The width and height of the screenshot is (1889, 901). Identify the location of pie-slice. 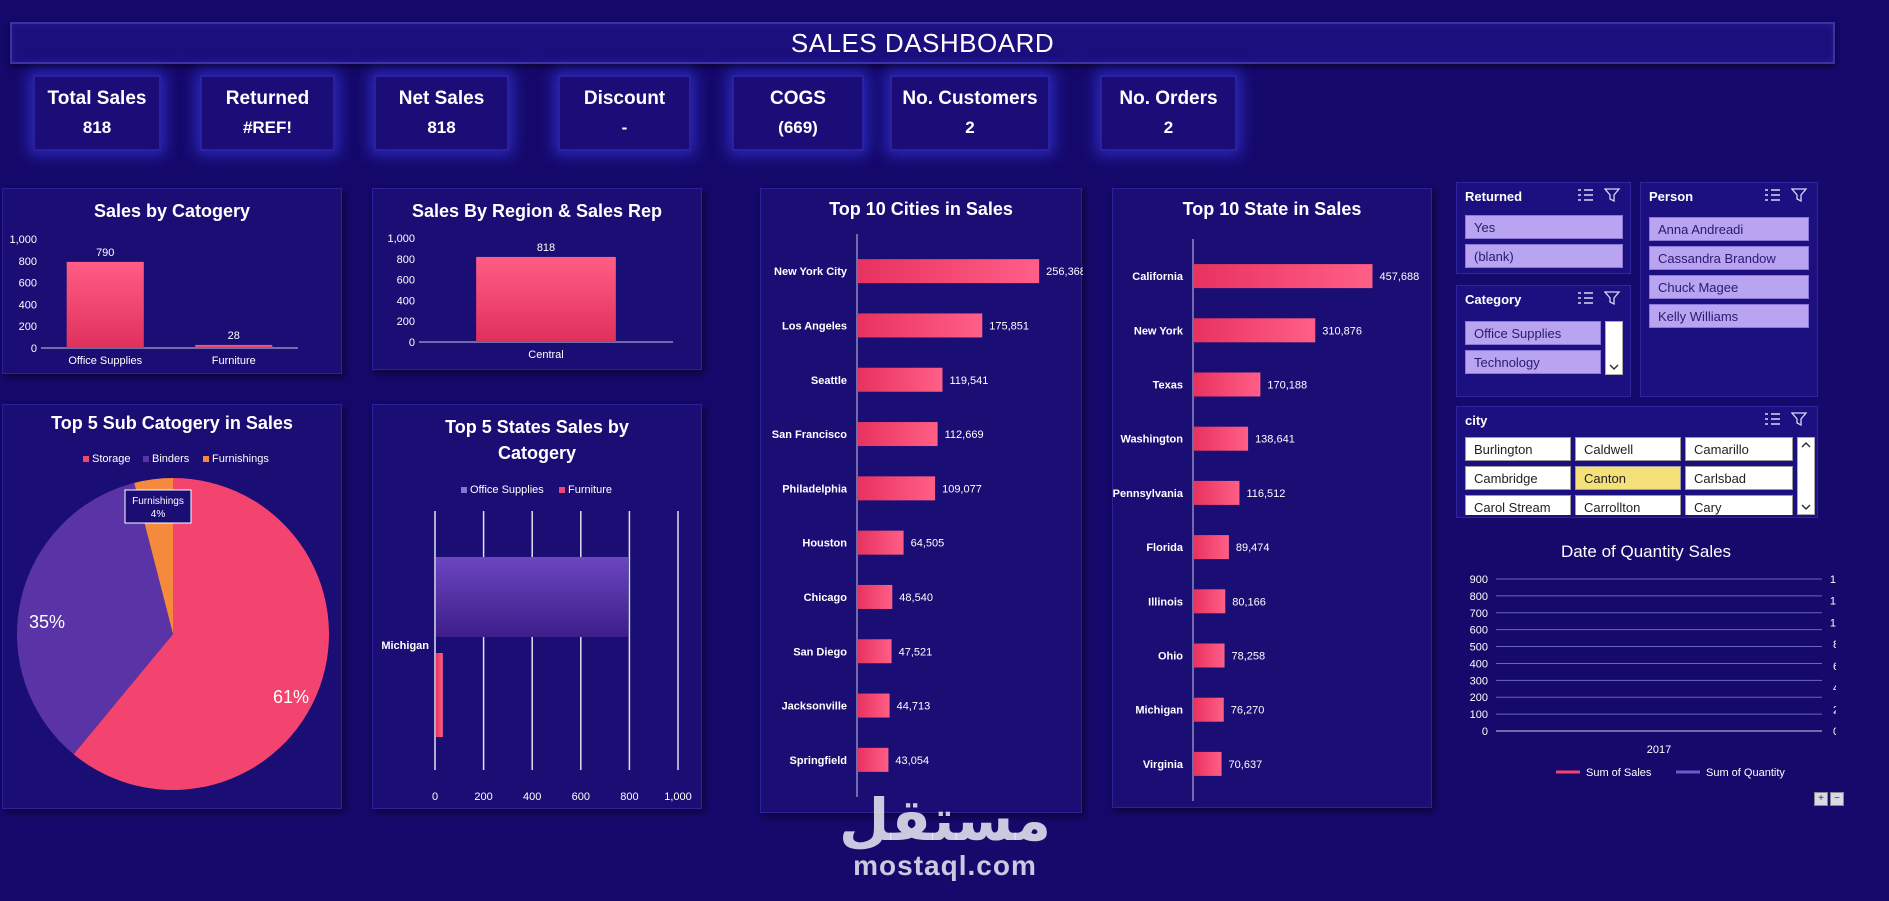
(94, 618).